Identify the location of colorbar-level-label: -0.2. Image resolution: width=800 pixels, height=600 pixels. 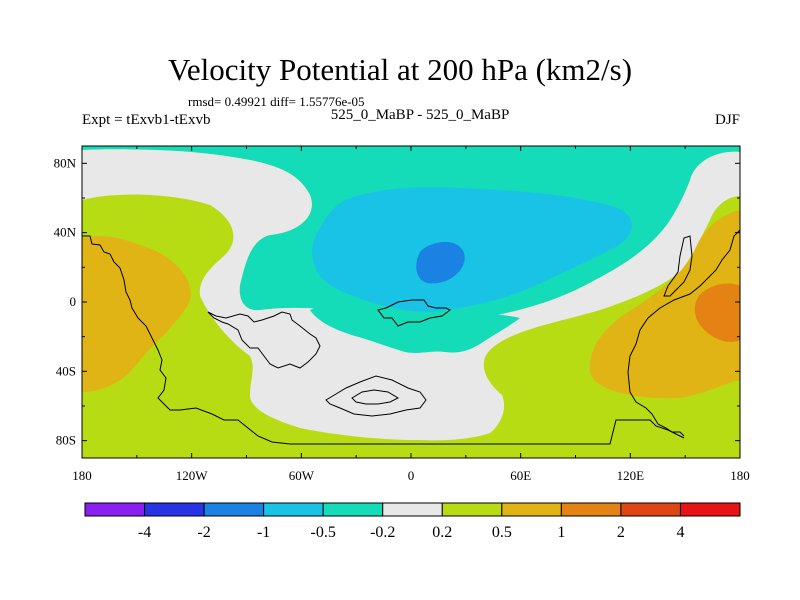
(382, 532).